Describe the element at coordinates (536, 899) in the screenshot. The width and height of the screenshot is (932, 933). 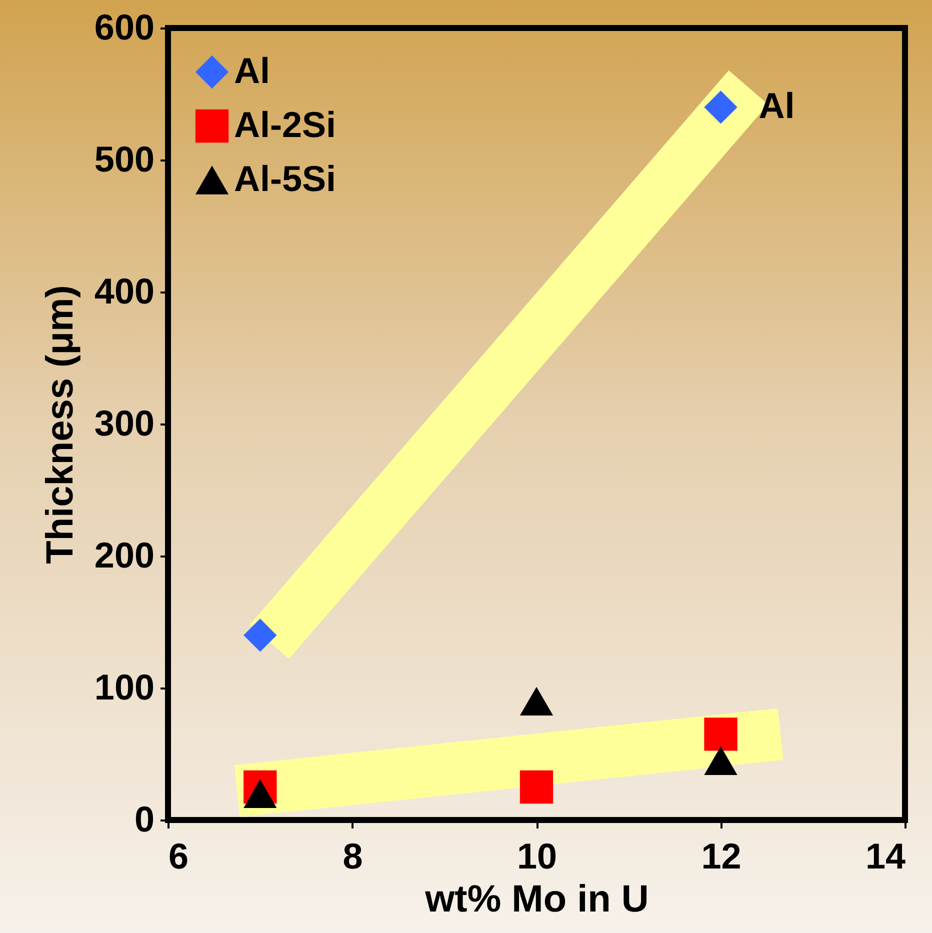
I see `x-axis-title: wt% Mo in U` at that location.